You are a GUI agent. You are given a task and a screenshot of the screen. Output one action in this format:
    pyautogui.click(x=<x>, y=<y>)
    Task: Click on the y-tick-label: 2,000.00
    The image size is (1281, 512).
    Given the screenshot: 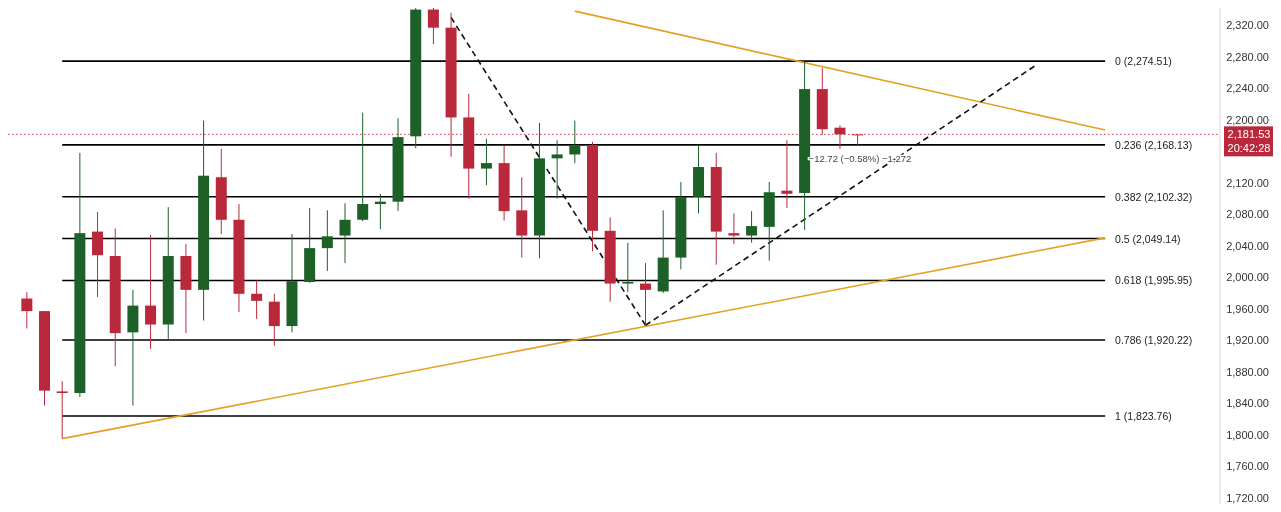 What is the action you would take?
    pyautogui.click(x=1247, y=277)
    